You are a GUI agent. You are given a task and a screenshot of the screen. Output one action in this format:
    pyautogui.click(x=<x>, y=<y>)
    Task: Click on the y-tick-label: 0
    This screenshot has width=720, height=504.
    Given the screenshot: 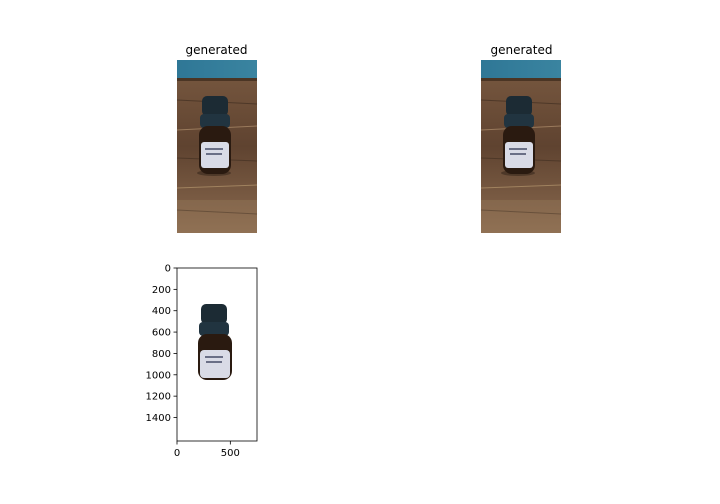 What is the action you would take?
    pyautogui.click(x=168, y=269)
    